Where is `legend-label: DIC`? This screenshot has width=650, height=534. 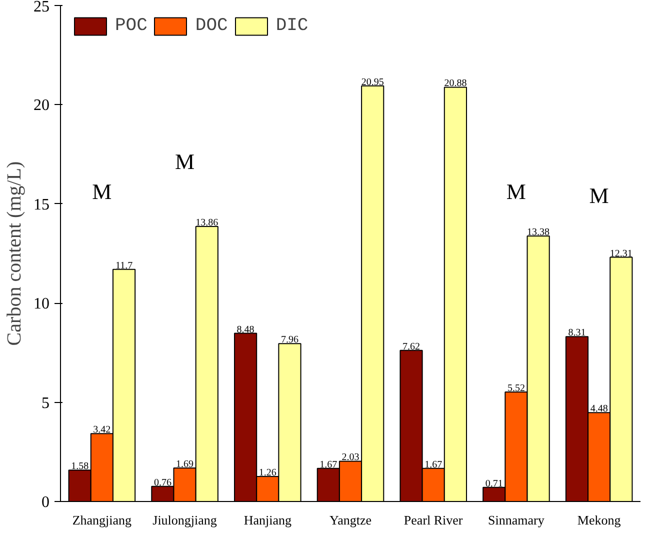 legend-label: DIC is located at coordinates (292, 26).